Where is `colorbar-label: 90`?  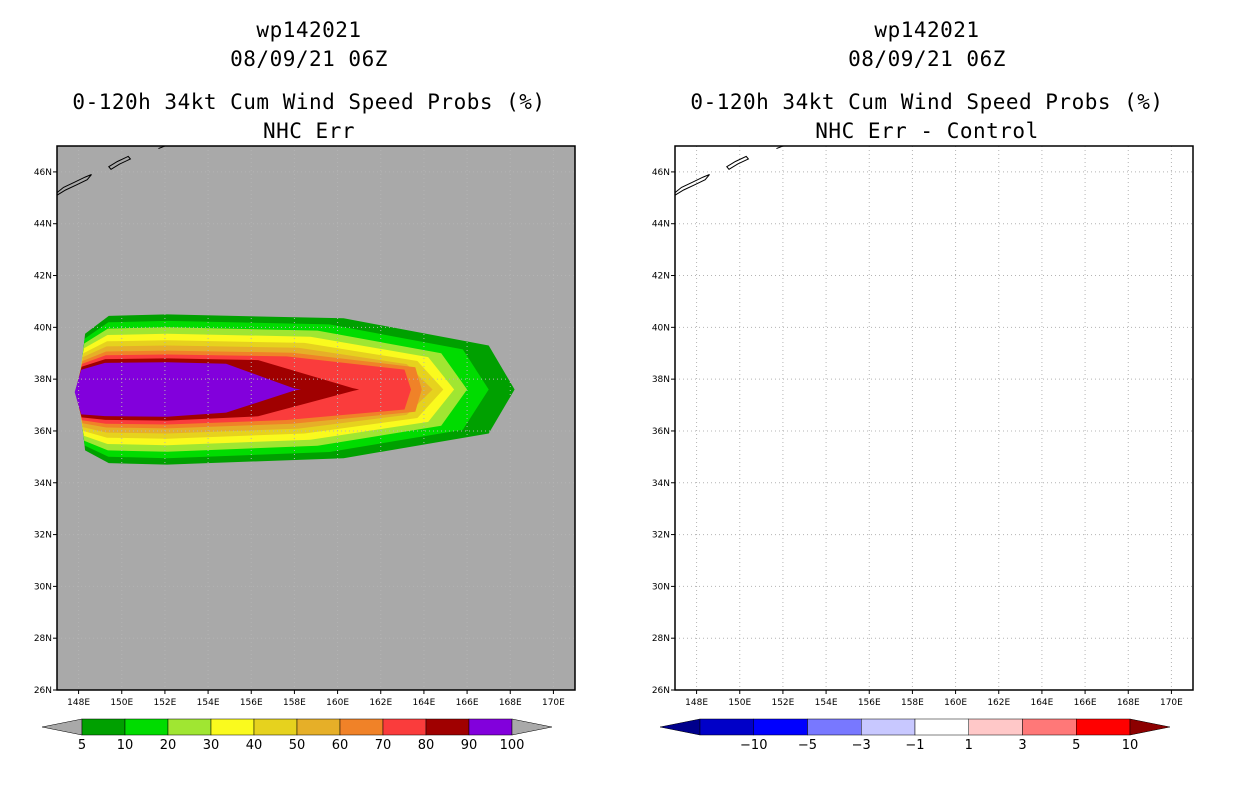 colorbar-label: 90 is located at coordinates (469, 745).